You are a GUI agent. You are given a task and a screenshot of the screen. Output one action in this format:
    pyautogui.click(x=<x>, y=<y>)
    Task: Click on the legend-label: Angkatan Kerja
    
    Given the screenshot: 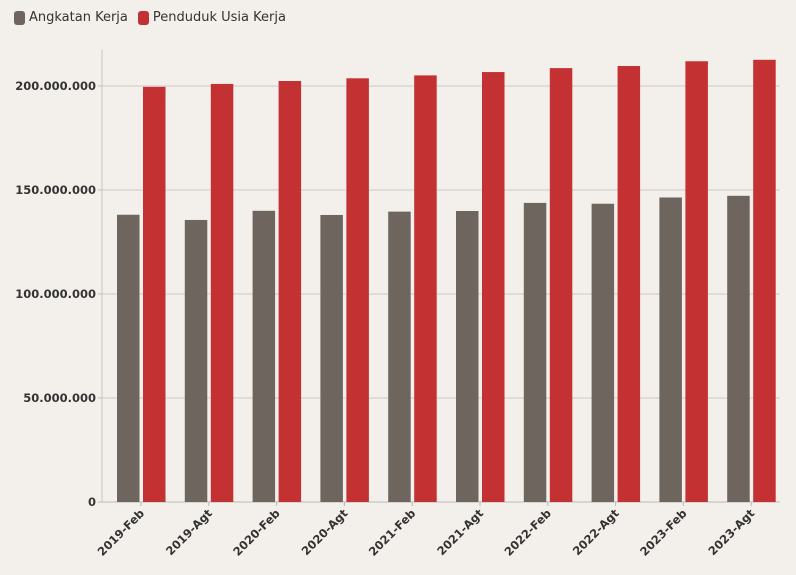 What is the action you would take?
    pyautogui.click(x=78, y=17)
    